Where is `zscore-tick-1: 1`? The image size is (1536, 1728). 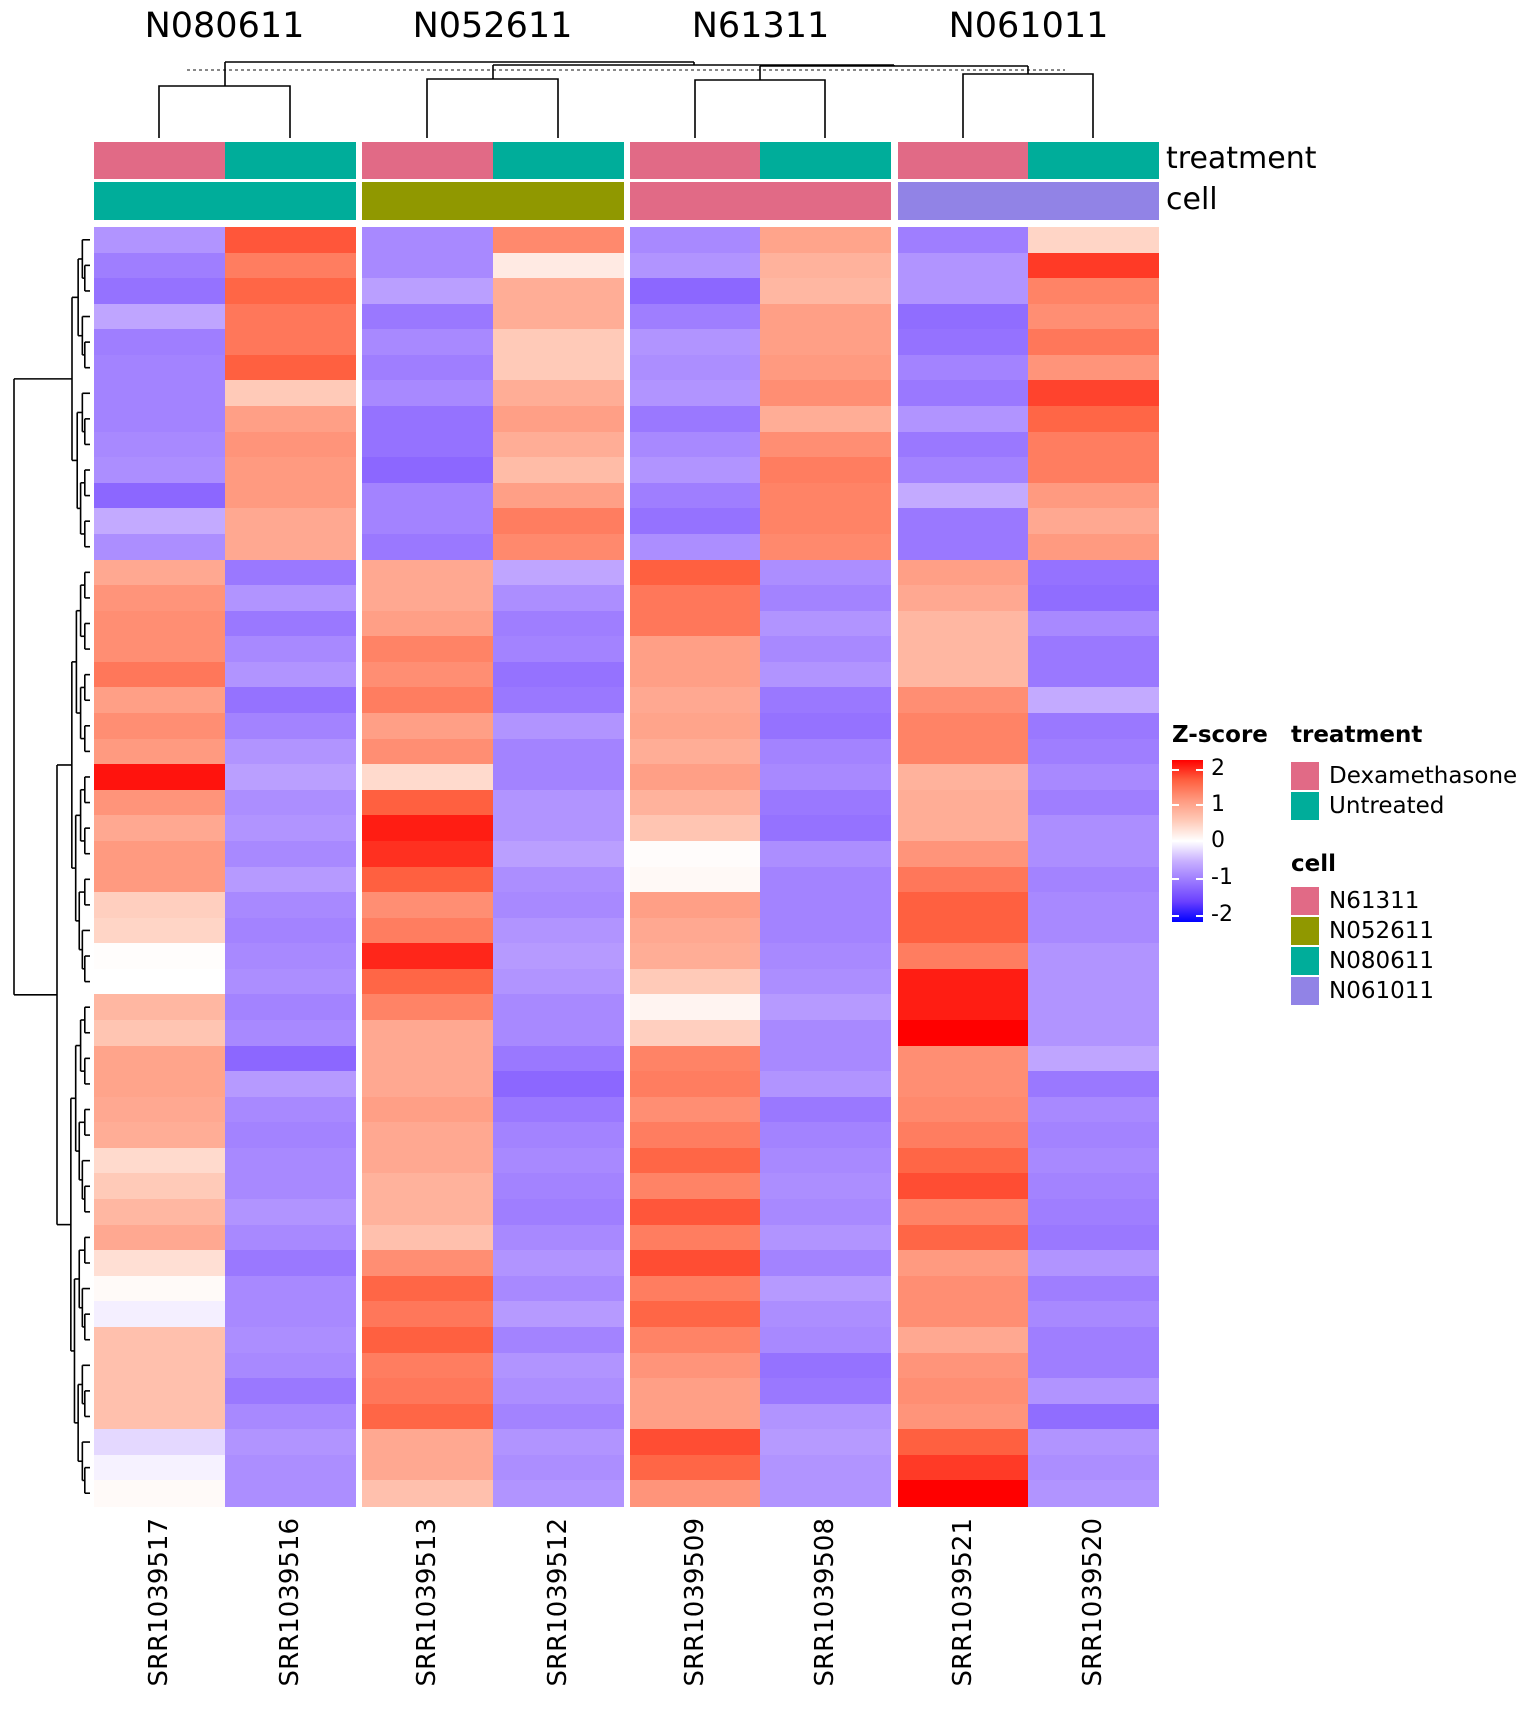
zscore-tick-1: 1 is located at coordinates (1218, 804).